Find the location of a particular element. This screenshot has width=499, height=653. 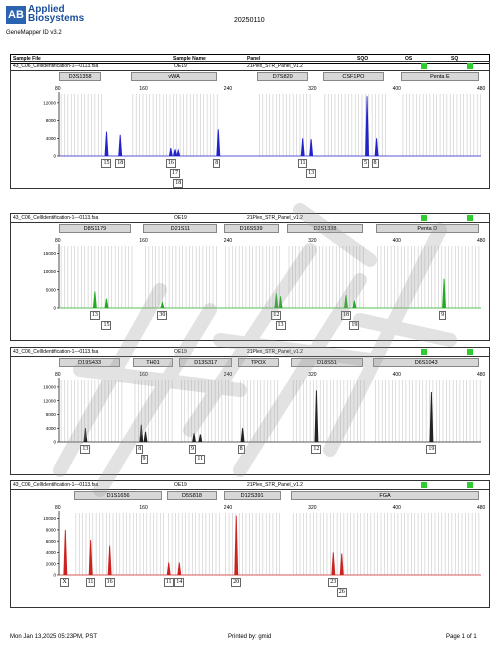

marker-label: TPOX is located at coordinates (258, 362).